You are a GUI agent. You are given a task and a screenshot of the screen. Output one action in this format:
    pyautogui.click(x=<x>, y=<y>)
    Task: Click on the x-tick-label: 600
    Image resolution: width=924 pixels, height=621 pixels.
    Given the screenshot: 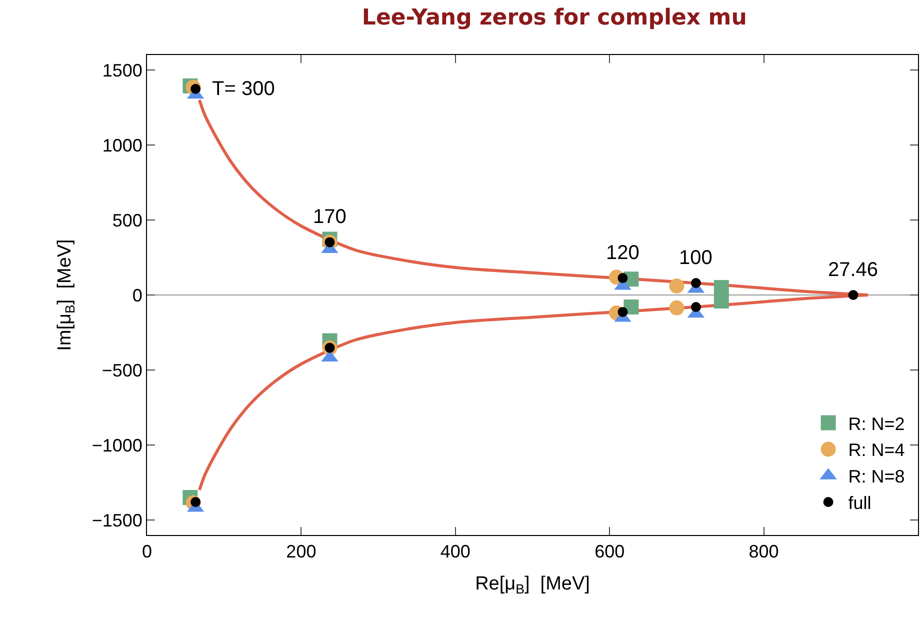 What is the action you would take?
    pyautogui.click(x=609, y=552)
    